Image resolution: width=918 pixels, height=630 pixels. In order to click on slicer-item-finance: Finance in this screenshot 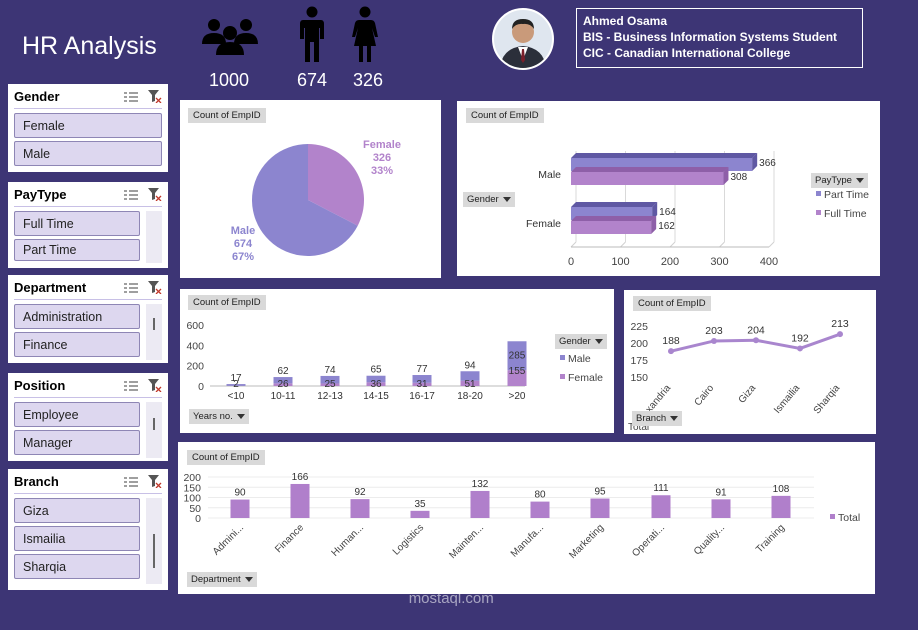, I will do `click(77, 344)`.